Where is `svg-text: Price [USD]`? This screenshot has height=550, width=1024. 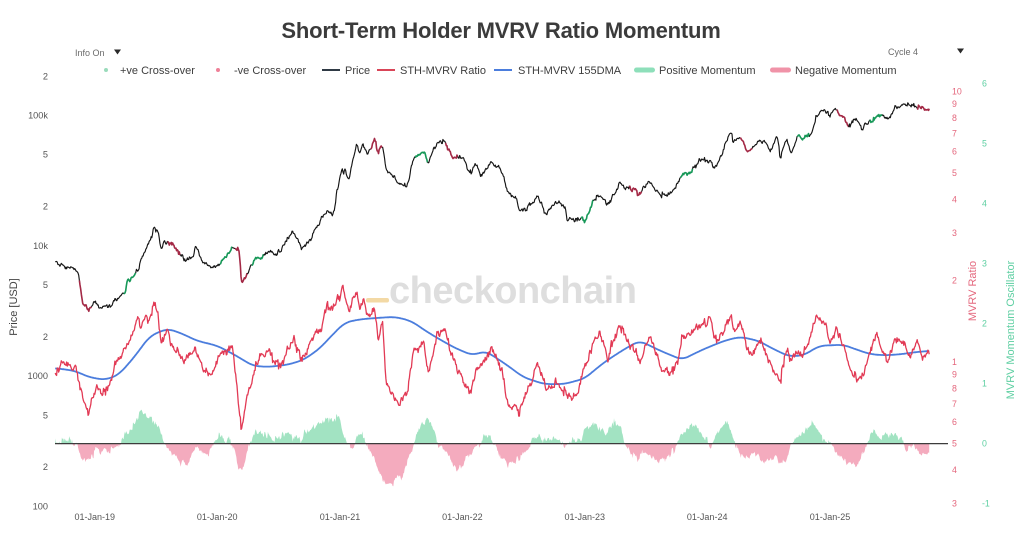
svg-text: Price [USD] is located at coordinates (14, 306).